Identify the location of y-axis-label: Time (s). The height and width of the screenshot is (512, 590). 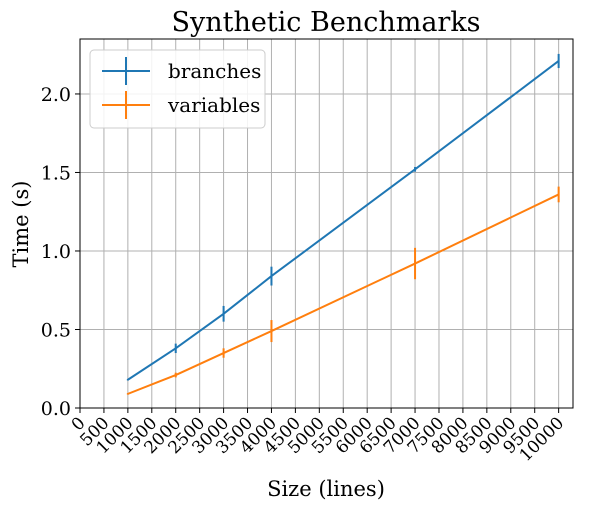
(21, 224).